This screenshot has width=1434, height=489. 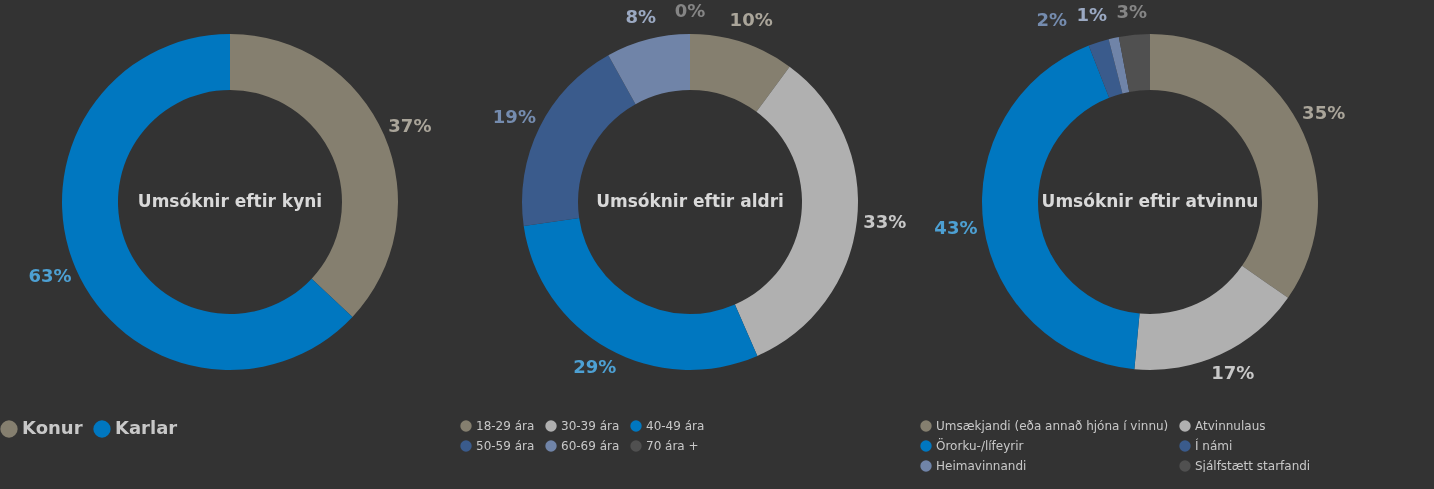 What do you see at coordinates (980, 445) in the screenshot?
I see `legend-label: Örorku-/lífeyrir` at bounding box center [980, 445].